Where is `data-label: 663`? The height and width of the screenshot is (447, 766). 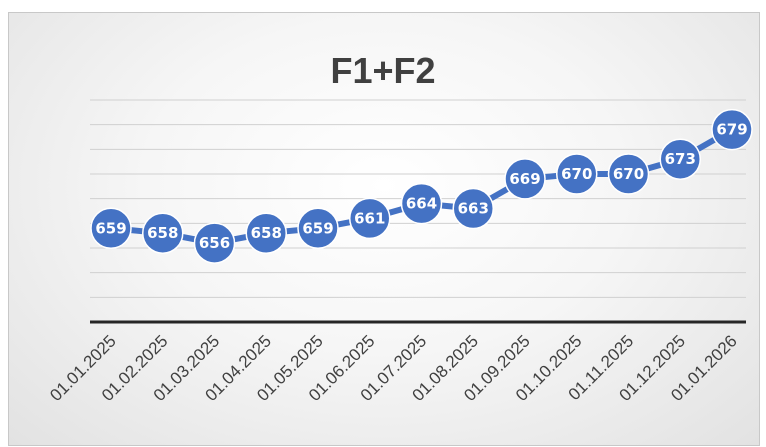
data-label: 663 is located at coordinates (473, 209).